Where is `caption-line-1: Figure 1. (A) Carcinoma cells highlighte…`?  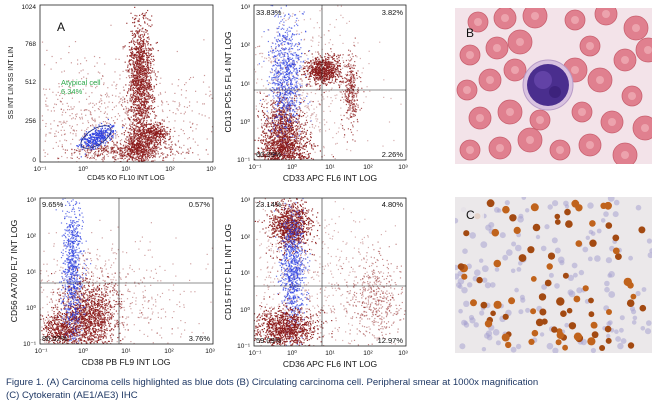 caption-line-1: Figure 1. (A) Carcinoma cells highlighte… is located at coordinates (272, 382).